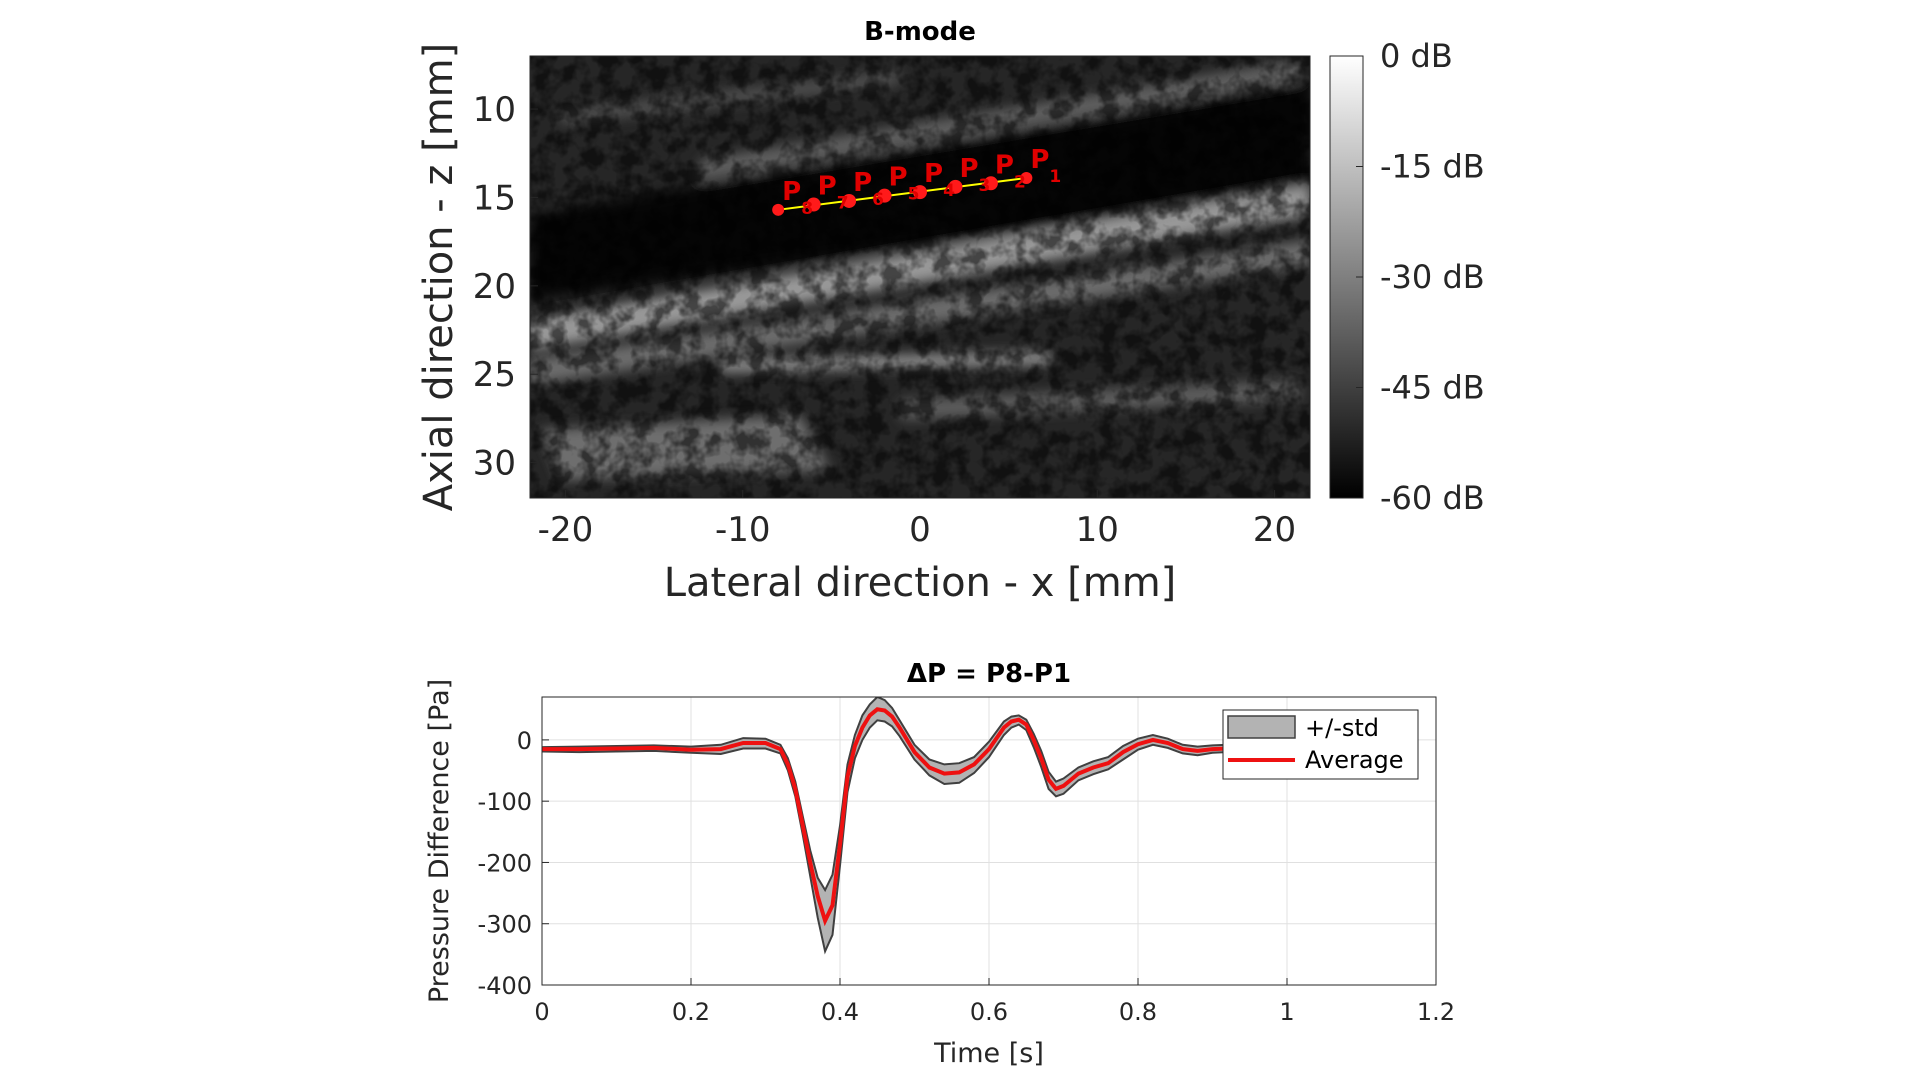  I want to click on colorbar-tick-label: 0 dB, so click(1416, 56).